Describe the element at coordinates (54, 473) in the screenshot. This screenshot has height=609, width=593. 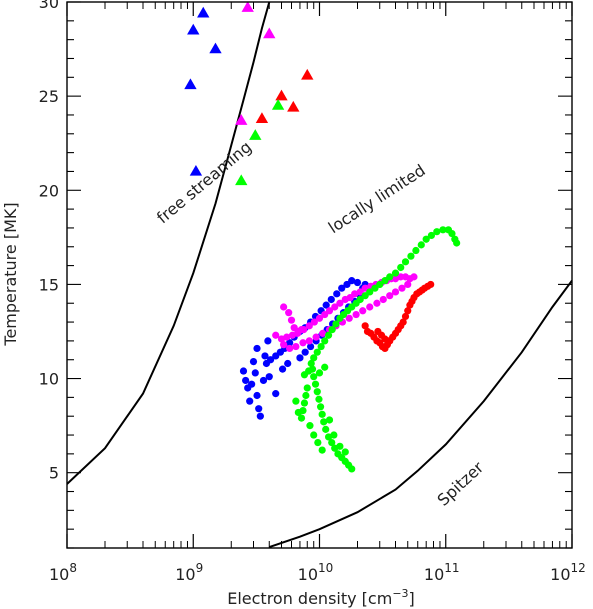
I see `y-tick-label: 5` at that location.